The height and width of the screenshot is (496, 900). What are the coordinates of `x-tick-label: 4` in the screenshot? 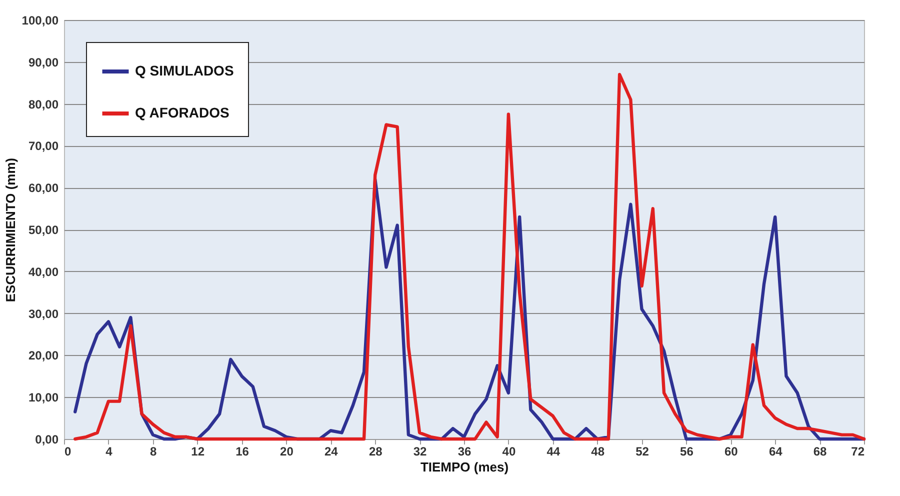 It's located at (109, 451).